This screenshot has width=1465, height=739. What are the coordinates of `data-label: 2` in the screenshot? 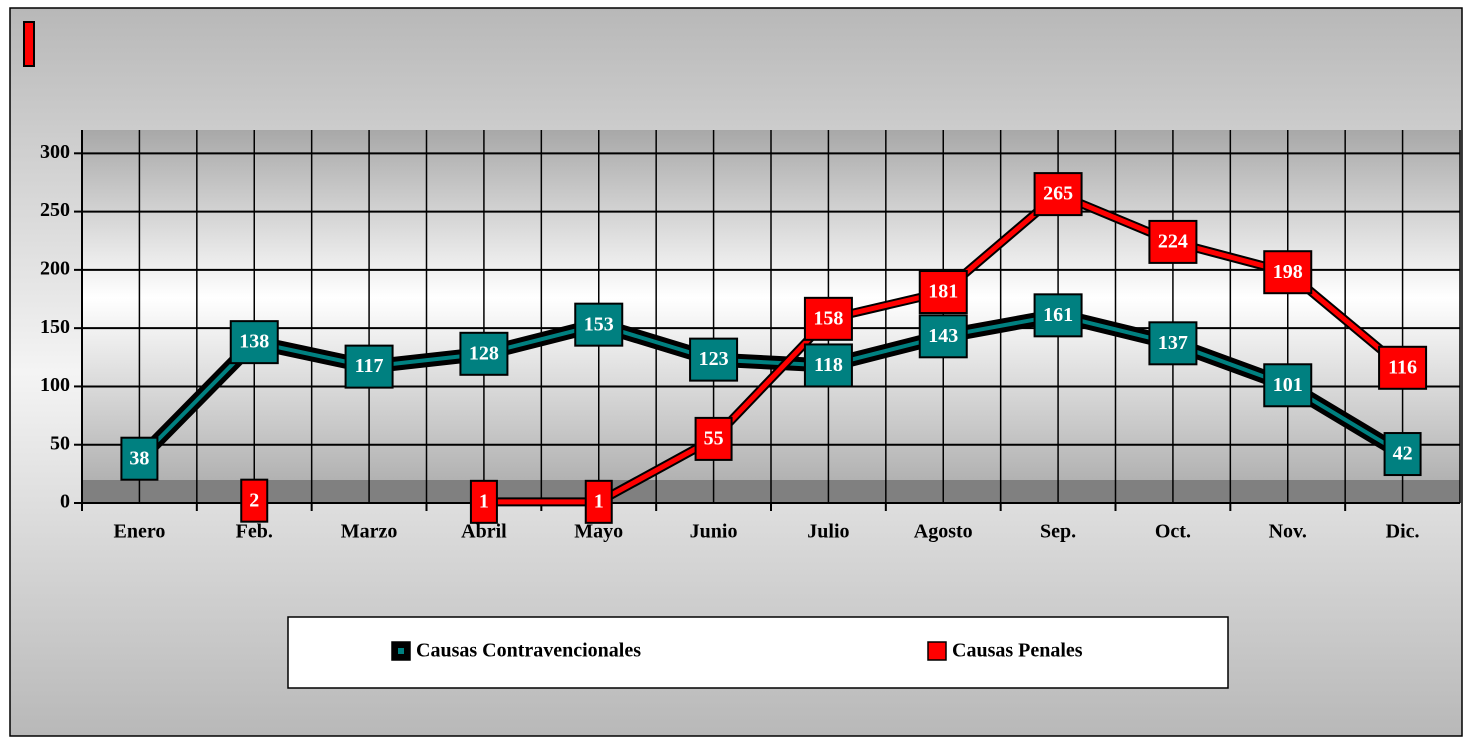 It's located at (254, 500).